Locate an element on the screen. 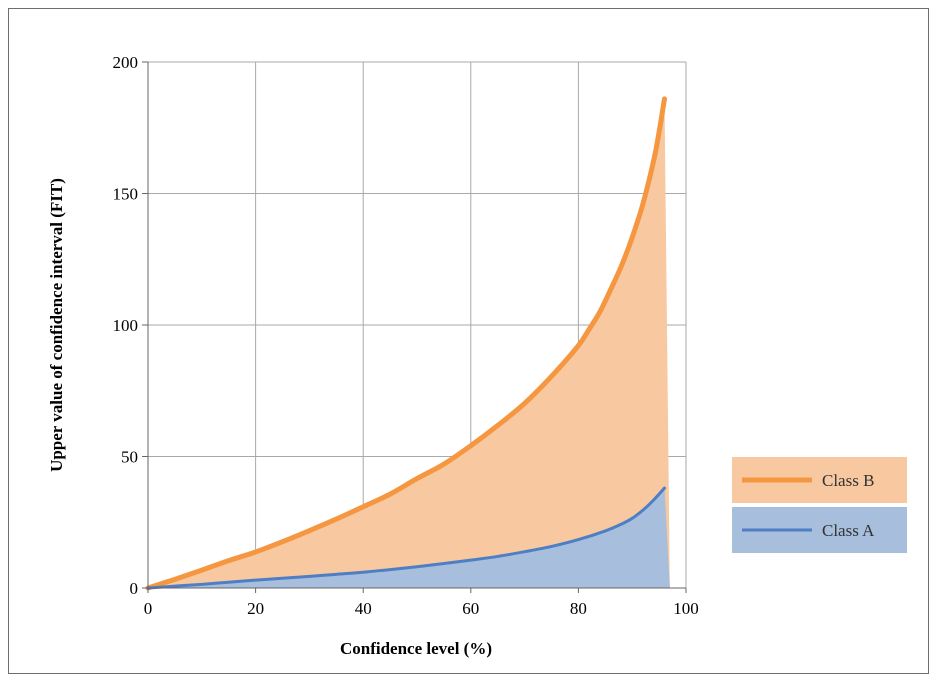 The width and height of the screenshot is (939, 684). x-tick-labels: 0 20 40 60 80 100 is located at coordinates (421, 608).